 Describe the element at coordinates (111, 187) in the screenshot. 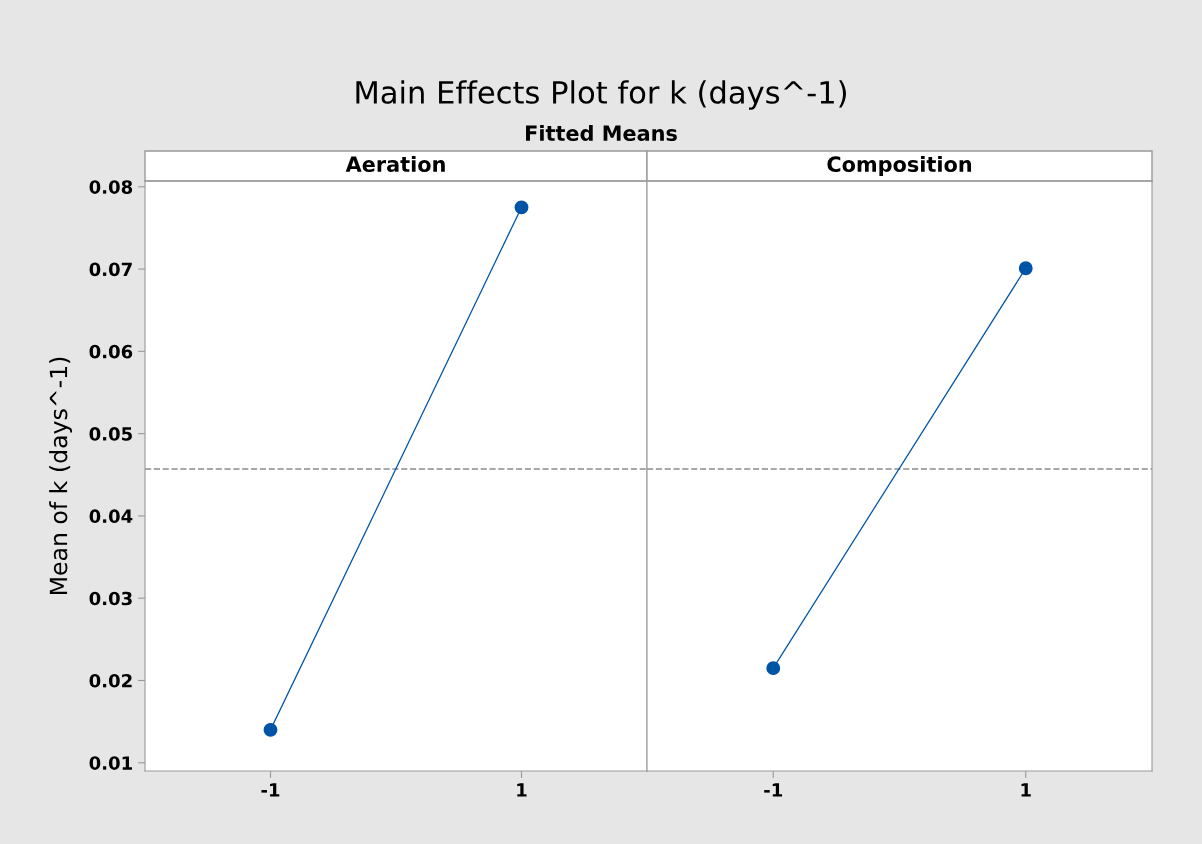

I see `y-tick-label: 0.08` at that location.